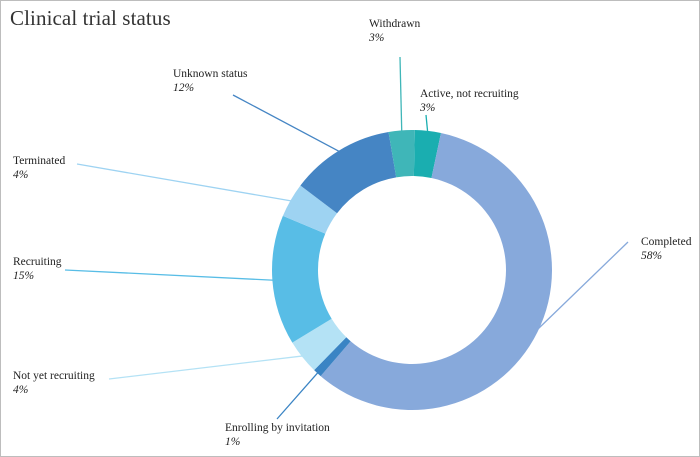 The image size is (700, 457). What do you see at coordinates (210, 74) in the screenshot?
I see `slice-label: Unknown status` at bounding box center [210, 74].